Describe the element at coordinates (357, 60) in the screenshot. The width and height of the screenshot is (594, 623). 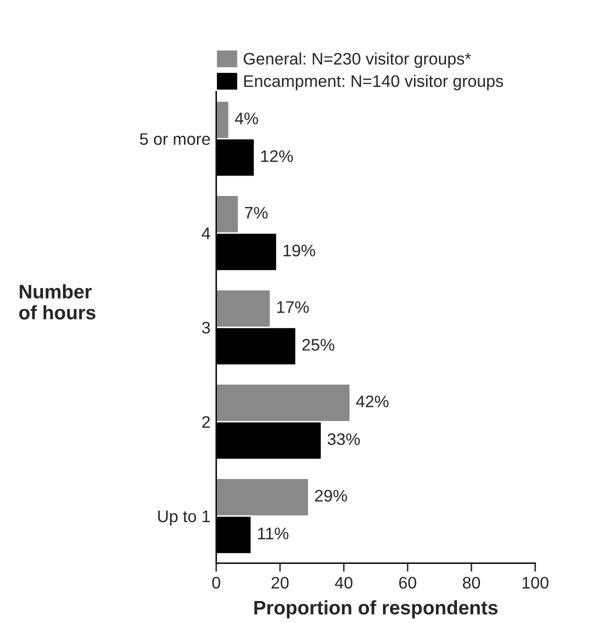
I see `legend-label: General: N=230 visitor groups*` at that location.